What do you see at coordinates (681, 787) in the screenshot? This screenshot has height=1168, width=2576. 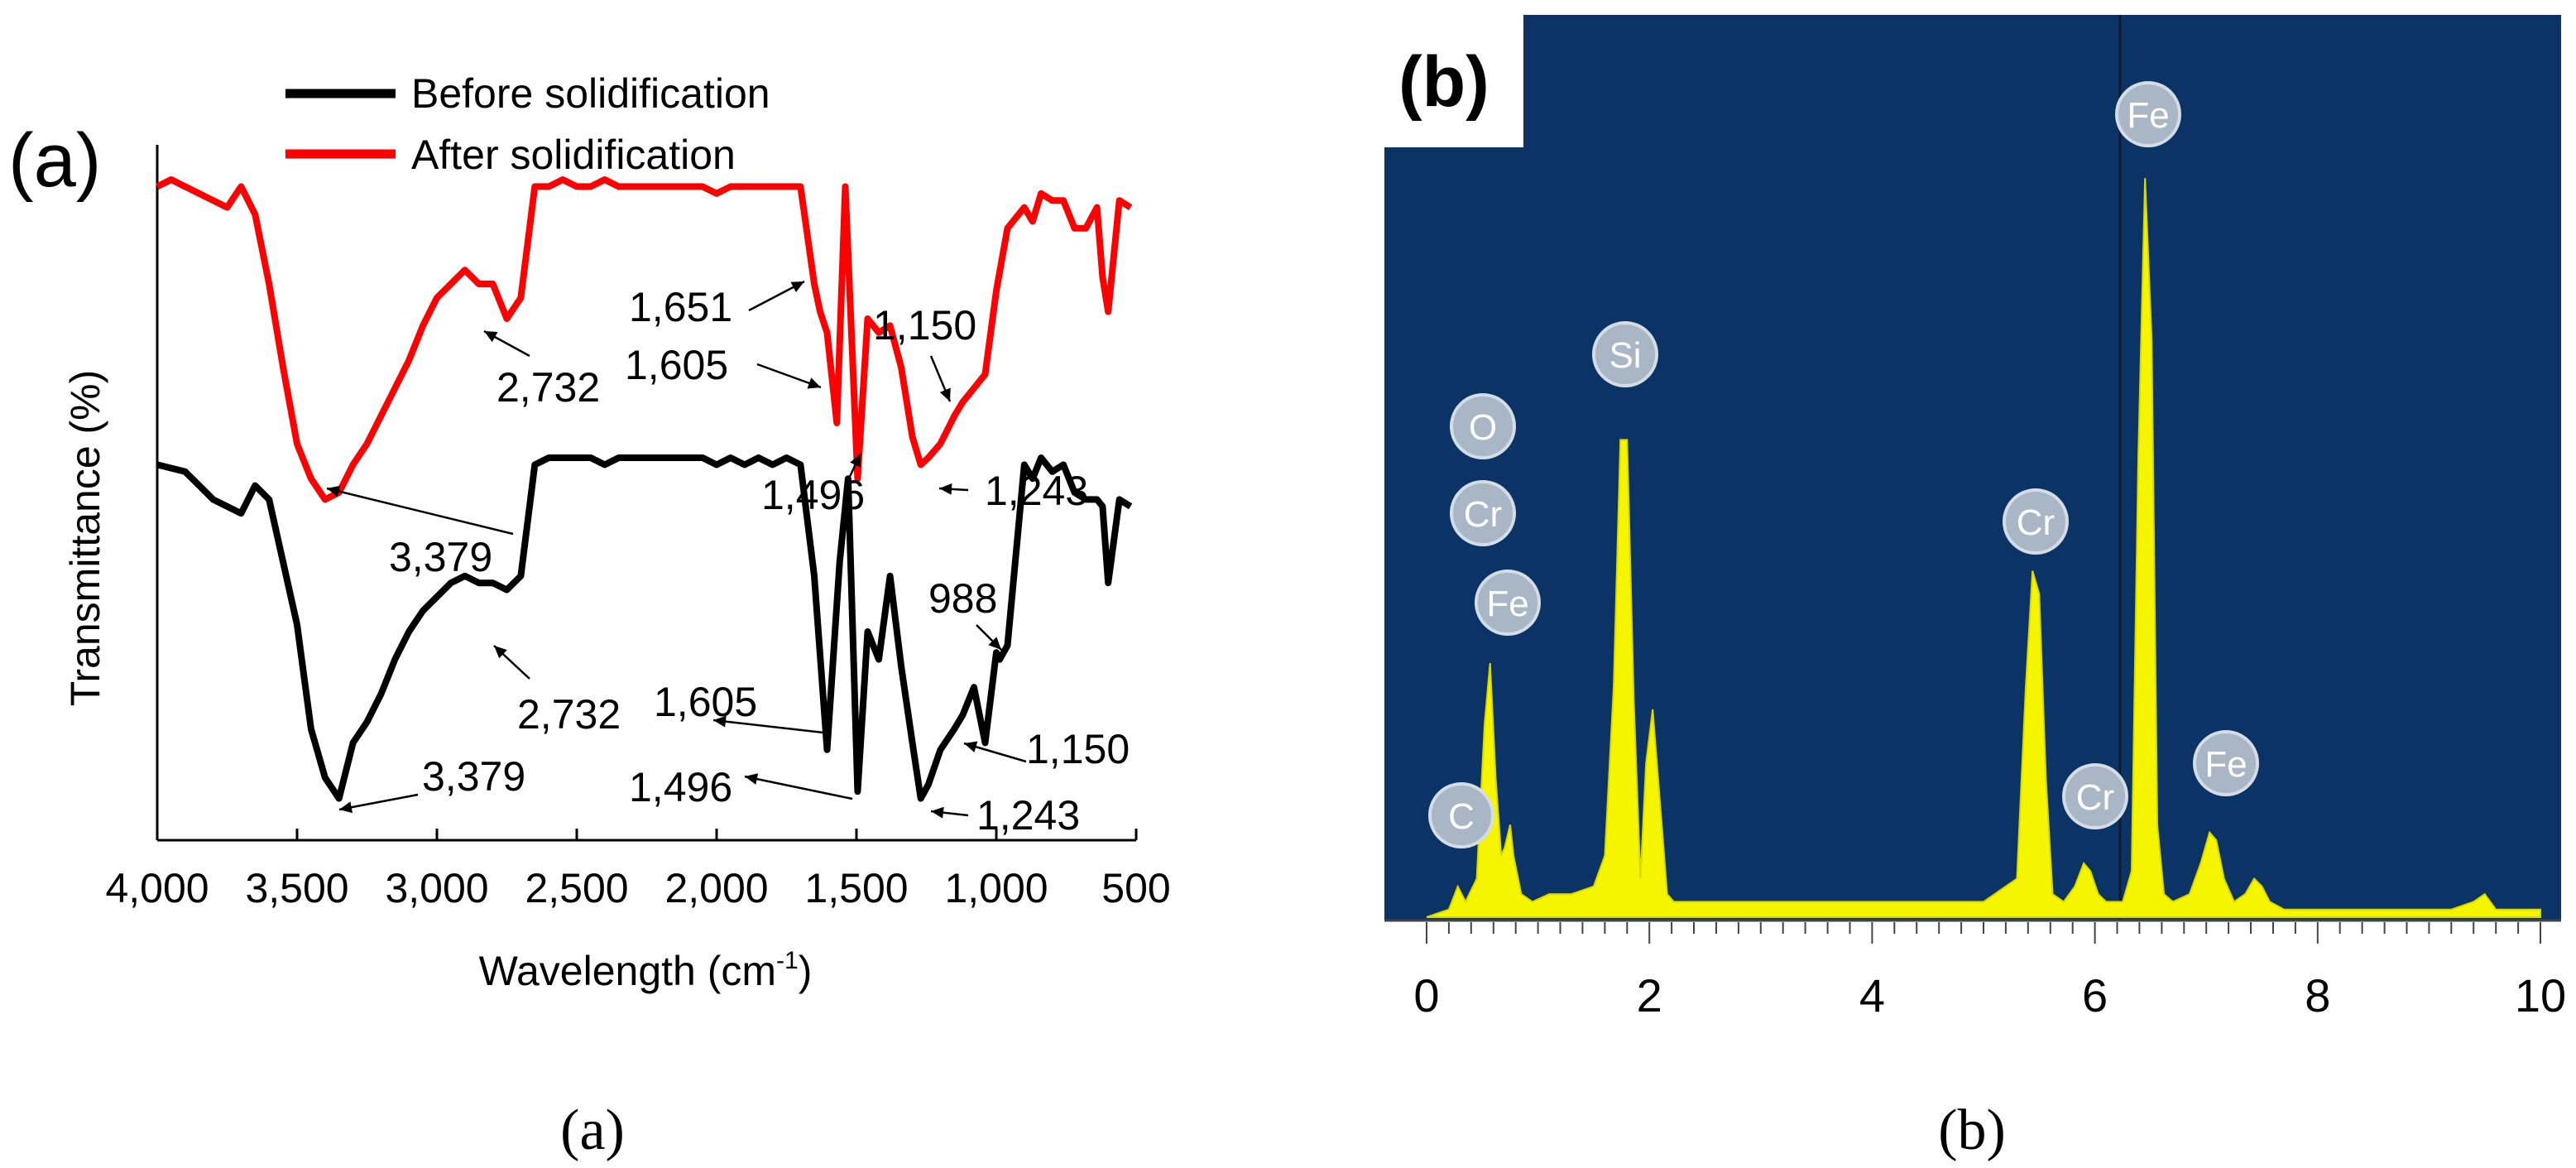 I see `ftir-annotation-label: 1,496` at bounding box center [681, 787].